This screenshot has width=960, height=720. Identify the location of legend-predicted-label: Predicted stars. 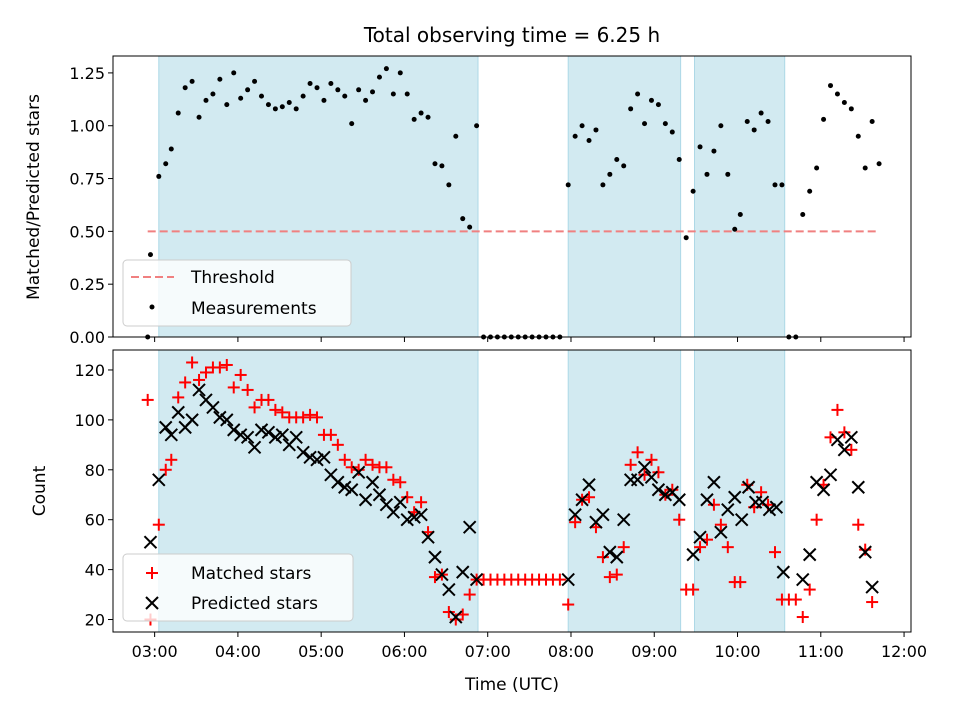
(254, 604).